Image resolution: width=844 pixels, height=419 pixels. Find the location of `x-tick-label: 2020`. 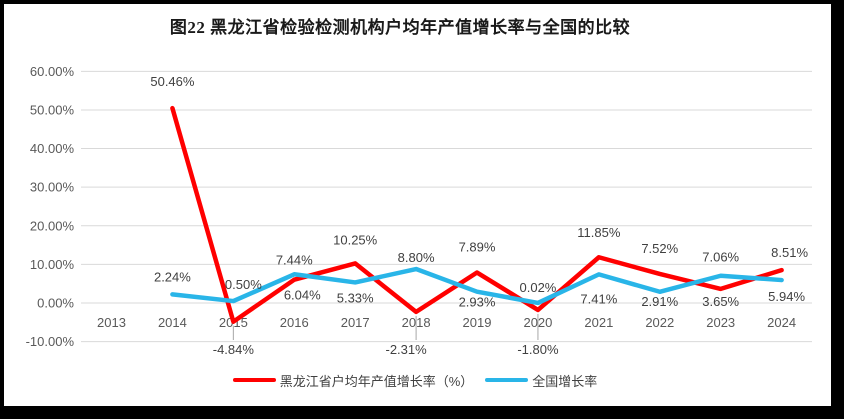

x-tick-label: 2020 is located at coordinates (537, 322).